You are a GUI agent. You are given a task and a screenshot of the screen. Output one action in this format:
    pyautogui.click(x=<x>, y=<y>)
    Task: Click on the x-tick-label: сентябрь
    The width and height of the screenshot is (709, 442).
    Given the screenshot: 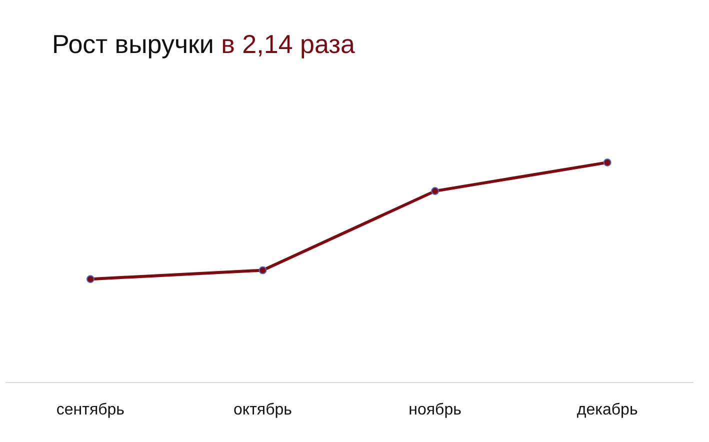 What is the action you would take?
    pyautogui.click(x=90, y=410)
    